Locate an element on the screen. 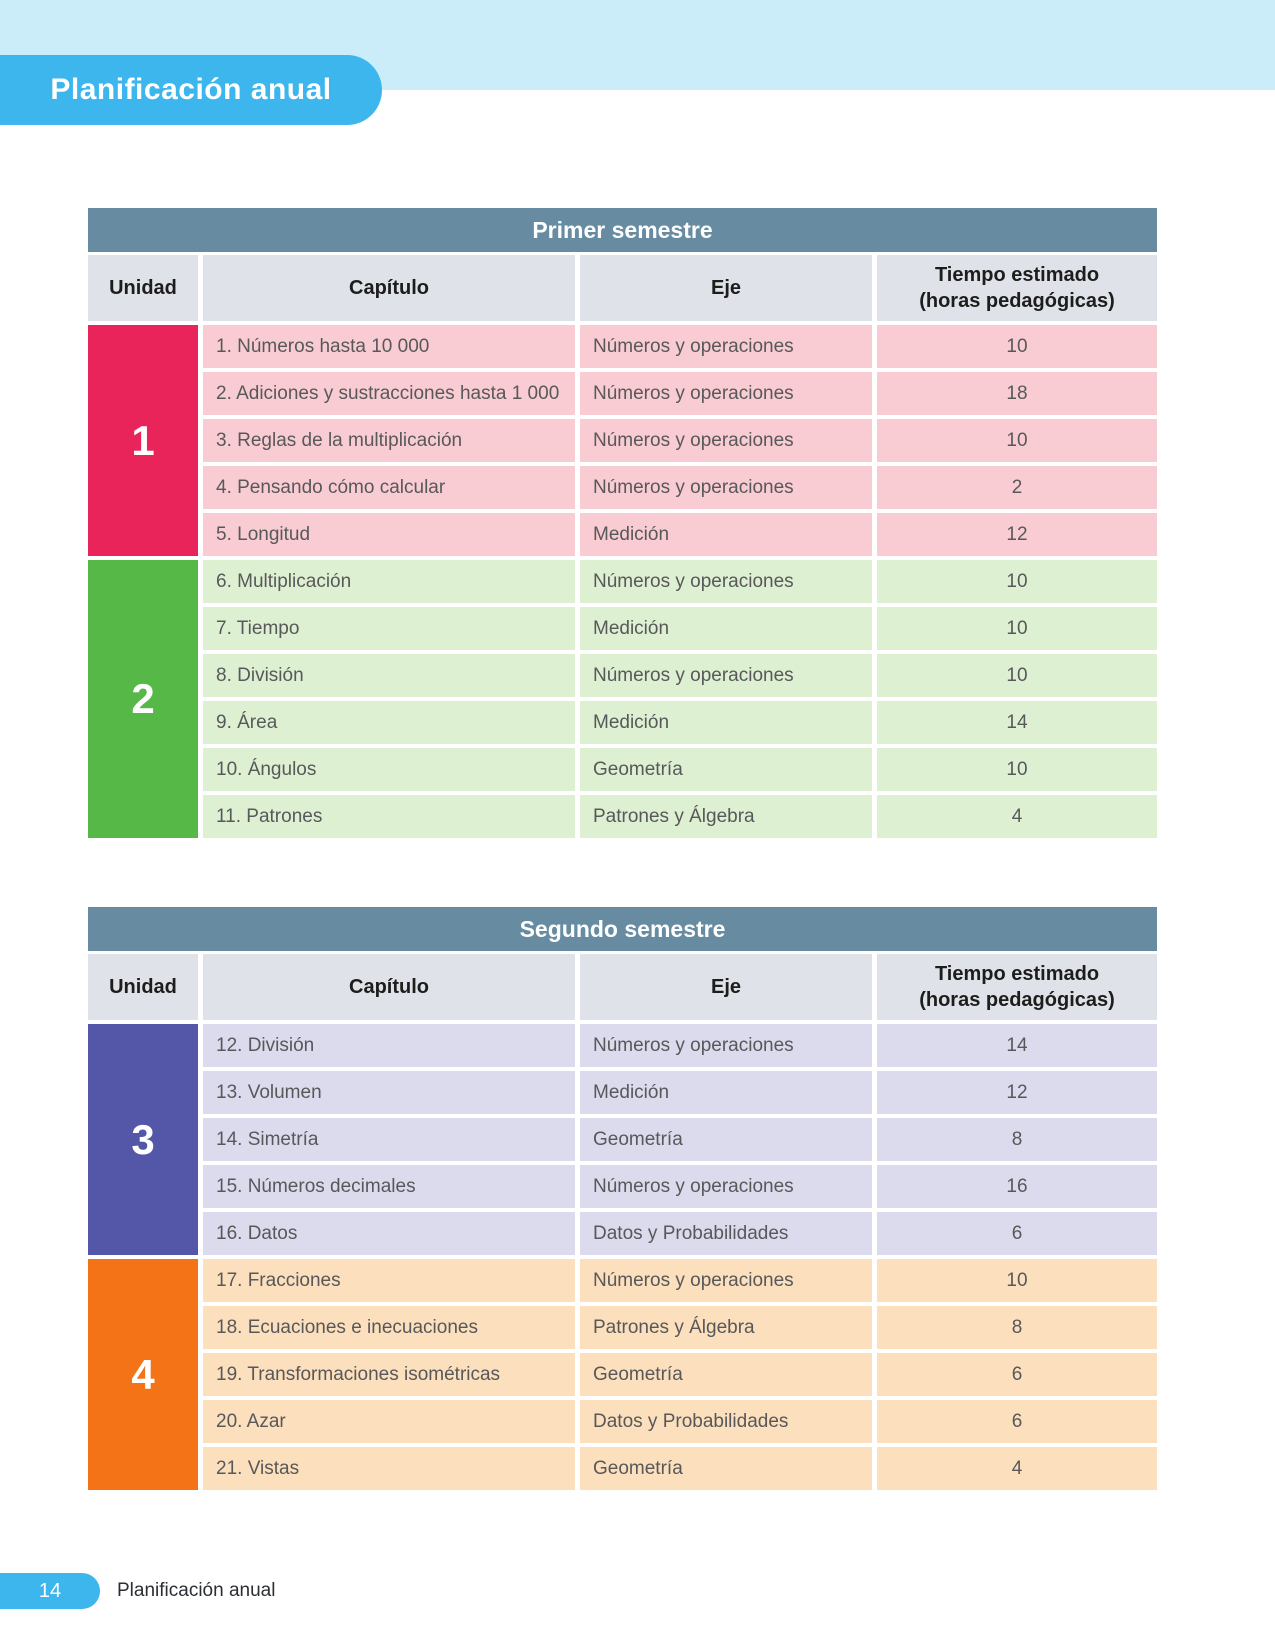 Image resolution: width=1275 pixels, height=1650 pixels. time-cell: 18 is located at coordinates (1017, 393).